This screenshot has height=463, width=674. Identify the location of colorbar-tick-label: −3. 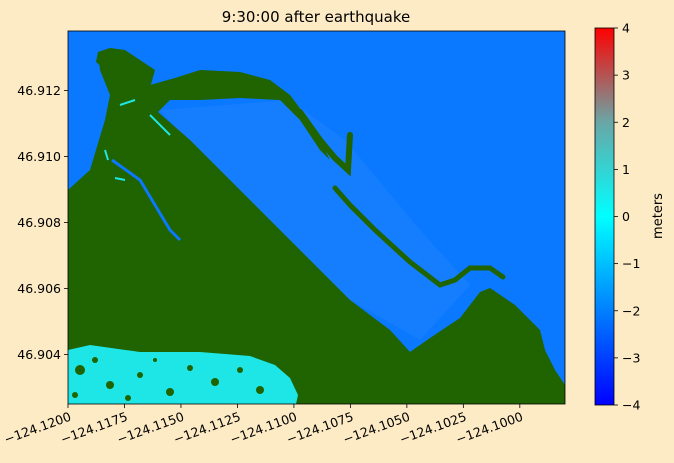
(631, 357).